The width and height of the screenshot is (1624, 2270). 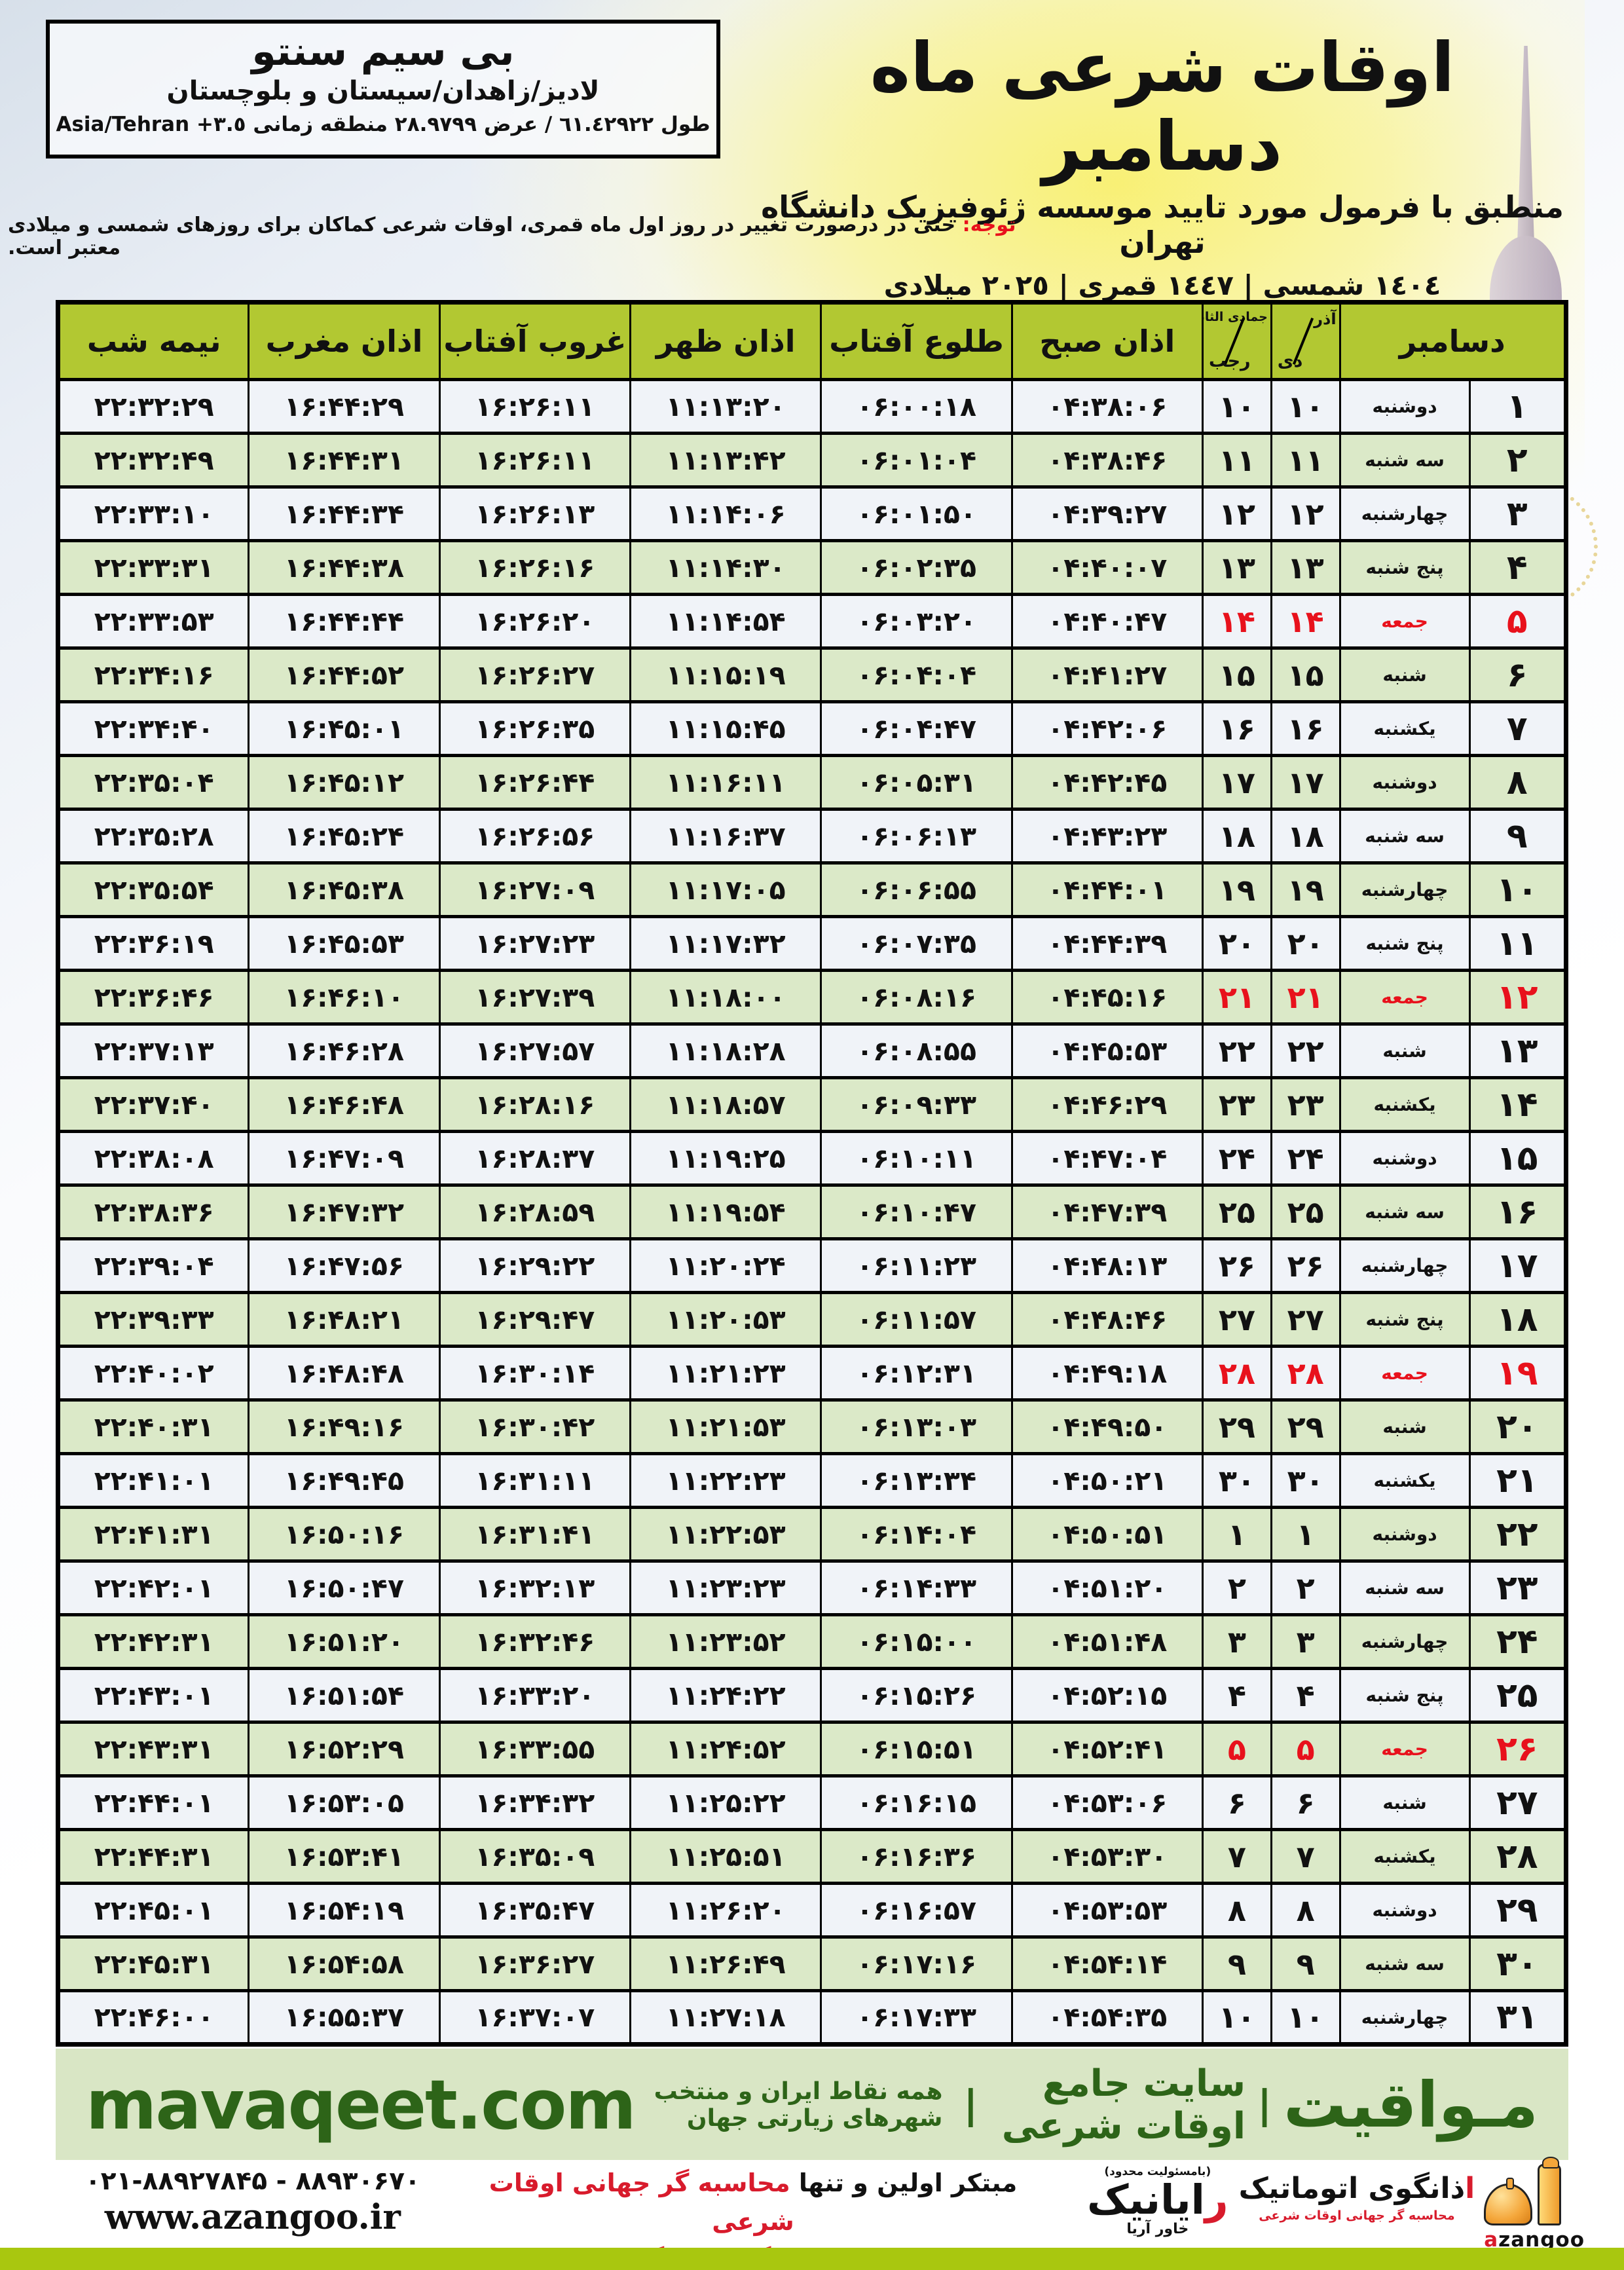 What do you see at coordinates (1518, 782) in the screenshot?
I see `cell-december-day: ۸` at bounding box center [1518, 782].